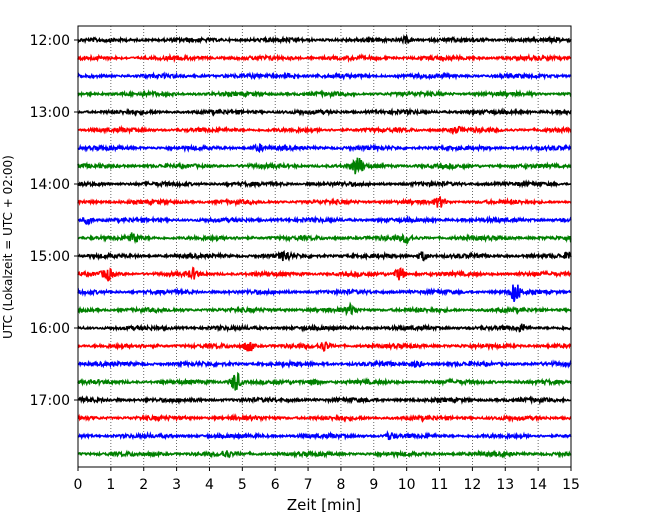 This screenshot has width=650, height=520. Describe the element at coordinates (110, 485) in the screenshot. I see `x-tick-label: 1` at that location.